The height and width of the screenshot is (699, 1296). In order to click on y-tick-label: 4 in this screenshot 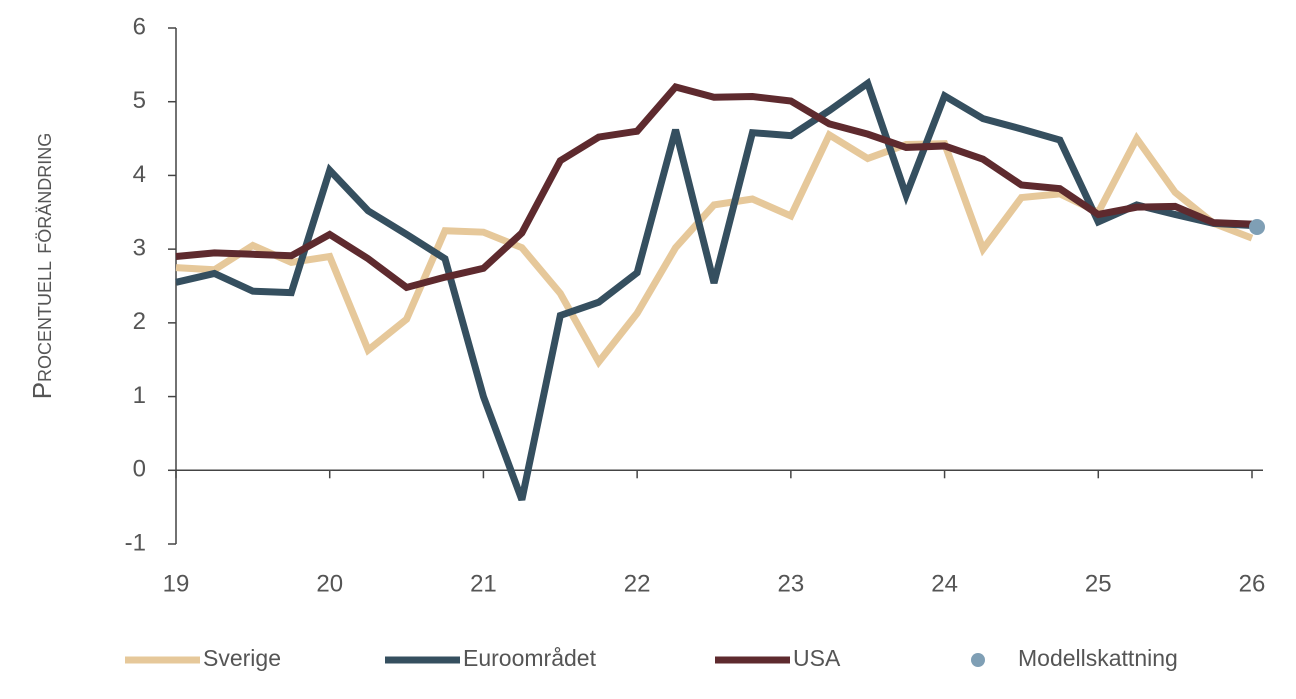, I will do `click(139, 174)`.